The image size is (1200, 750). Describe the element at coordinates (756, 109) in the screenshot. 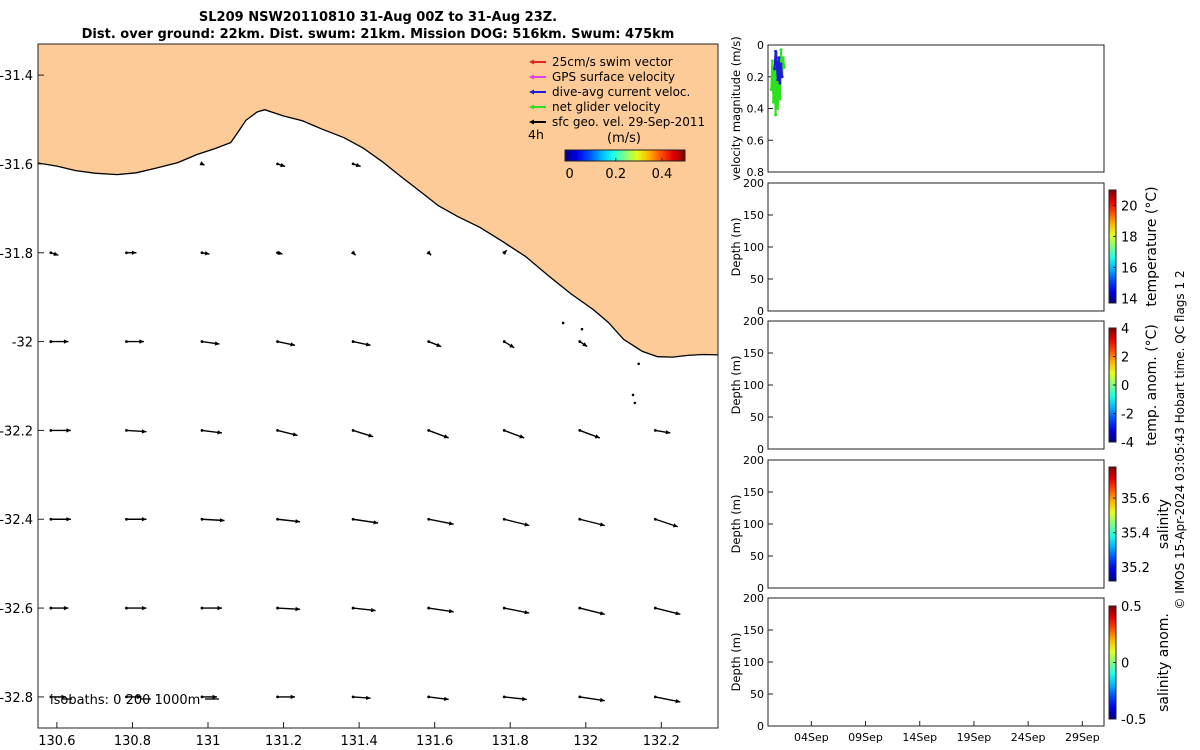

I see `y-tick-label: 0.4` at that location.